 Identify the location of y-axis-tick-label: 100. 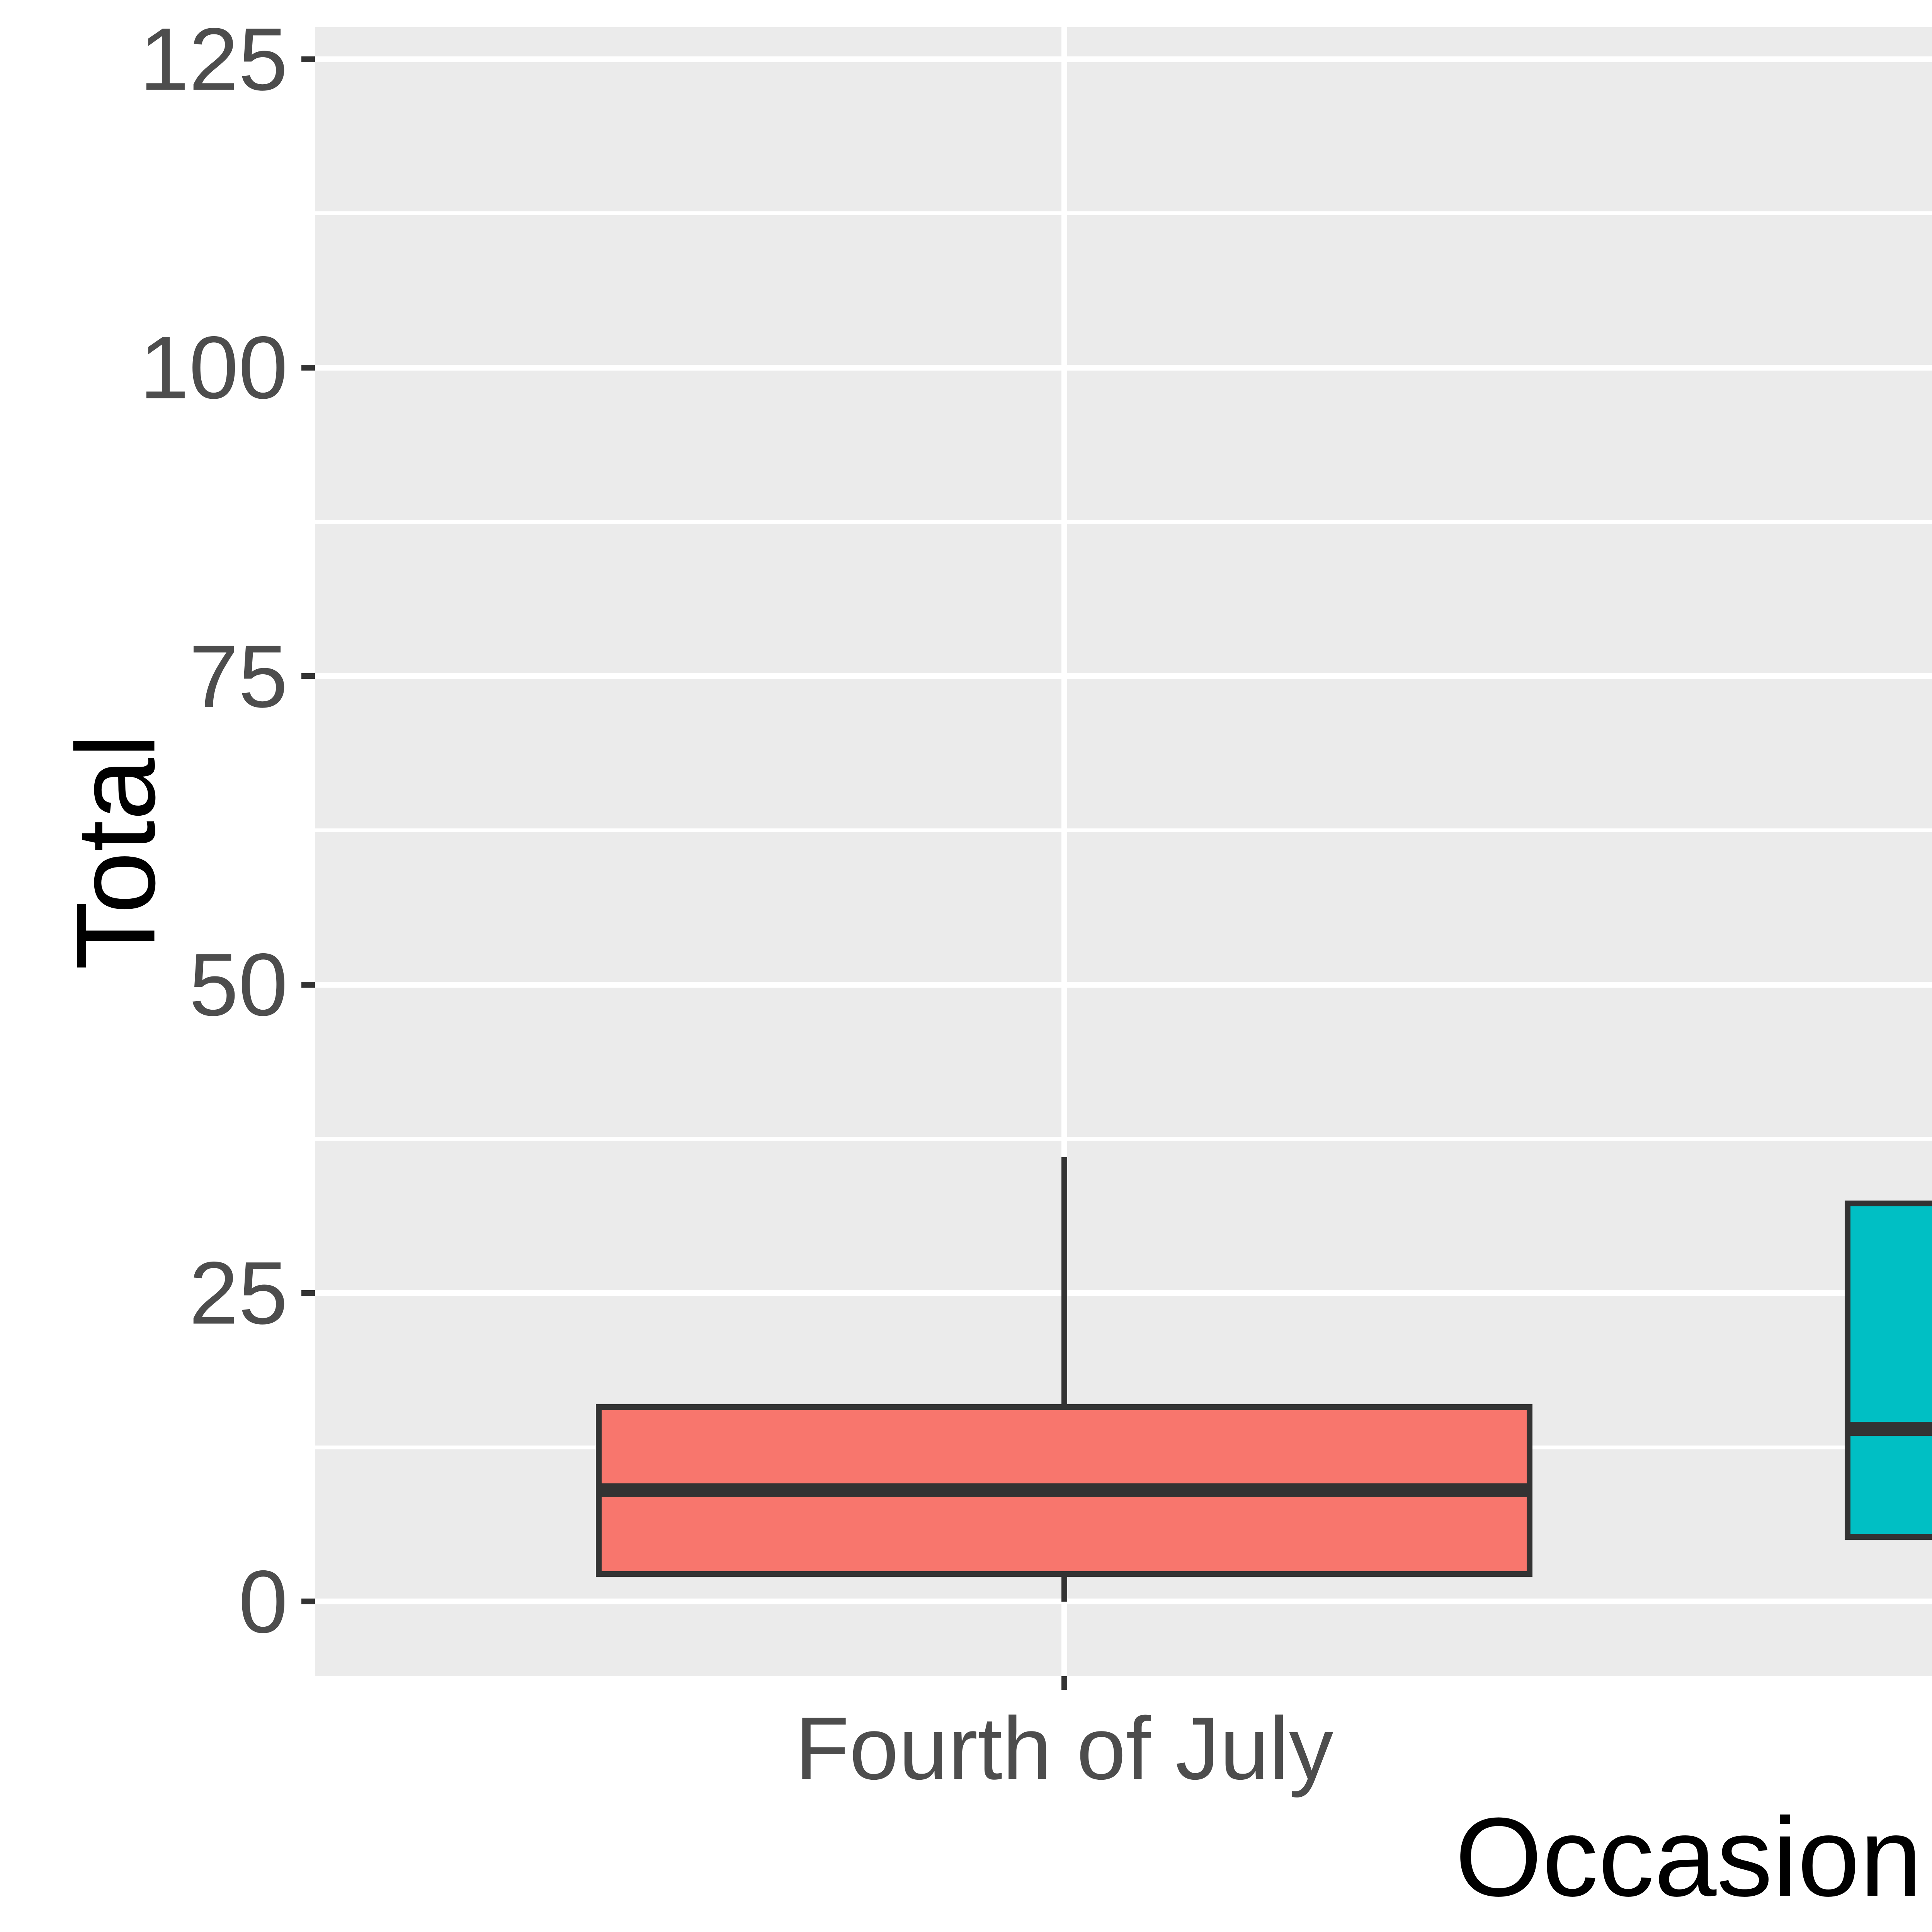
(214, 367).